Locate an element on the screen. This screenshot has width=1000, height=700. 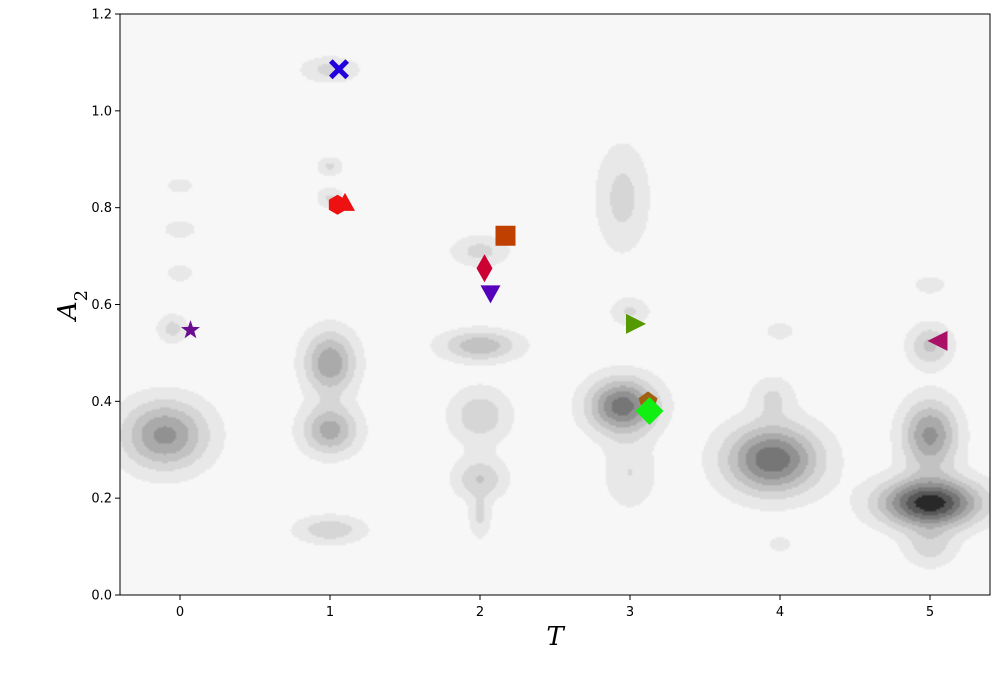
x-axis-ticks: 0 1 2 3 4 5 is located at coordinates (555, 607).